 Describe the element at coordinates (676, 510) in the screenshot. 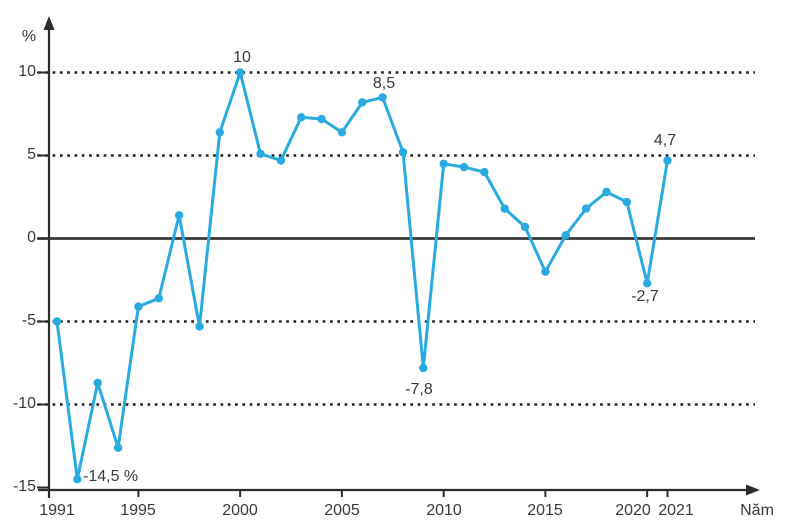

I see `x-tick-label-2021: 2021` at that location.